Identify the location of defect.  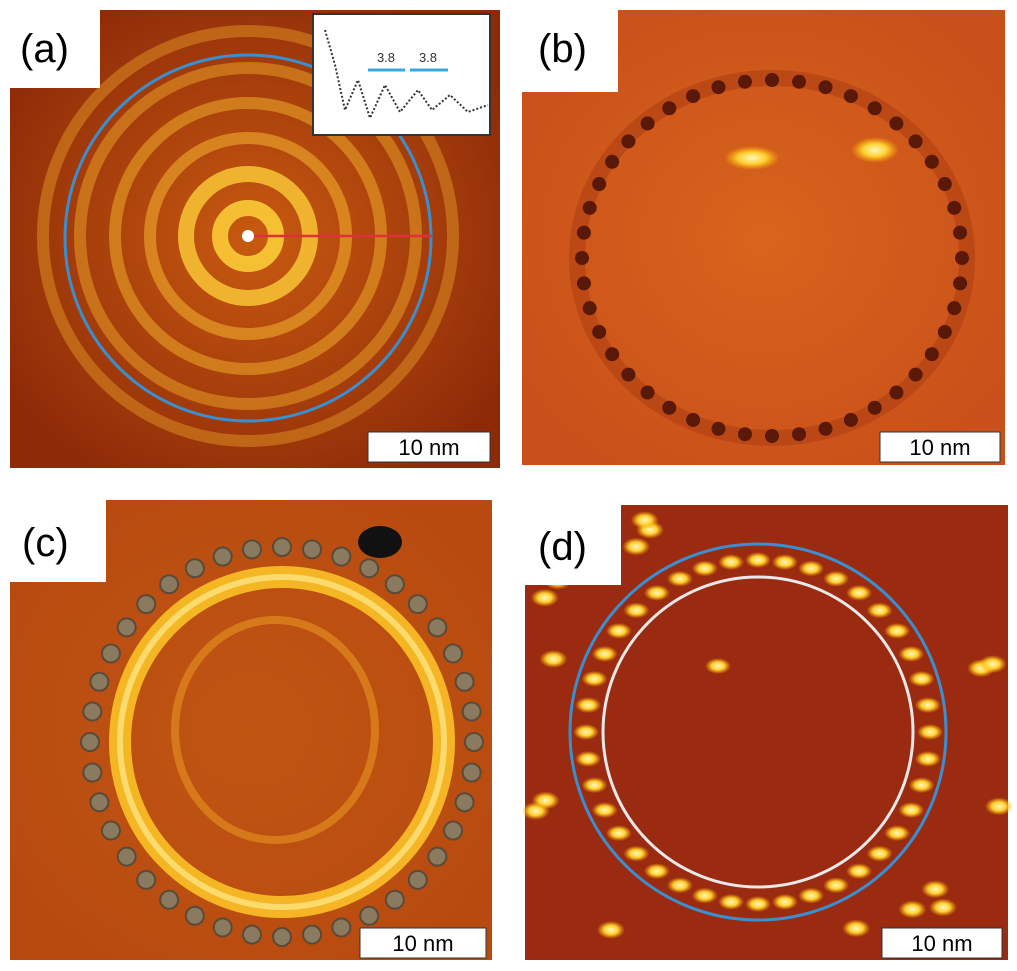
(380, 542).